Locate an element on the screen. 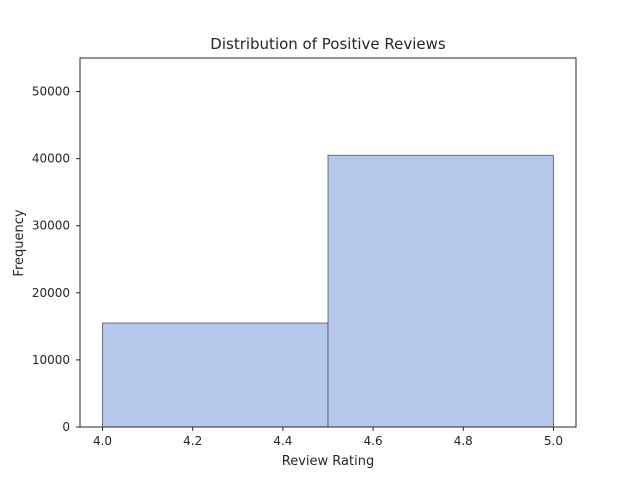 The width and height of the screenshot is (640, 485). x-tick-label: 4.2 is located at coordinates (192, 441).